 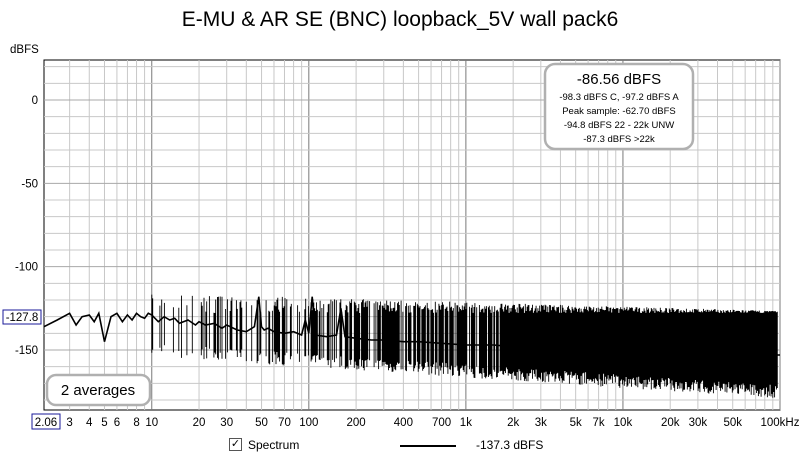 I want to click on y-axis-label: dBFS, so click(x=24, y=50).